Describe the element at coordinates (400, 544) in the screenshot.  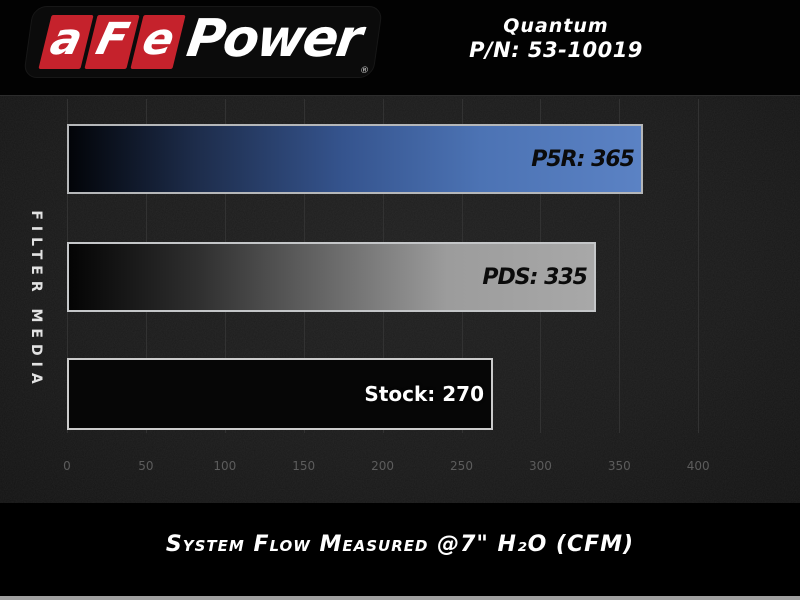
I see `x-axis-caption: System Flow Measured @7" H₂O (CFM)` at that location.